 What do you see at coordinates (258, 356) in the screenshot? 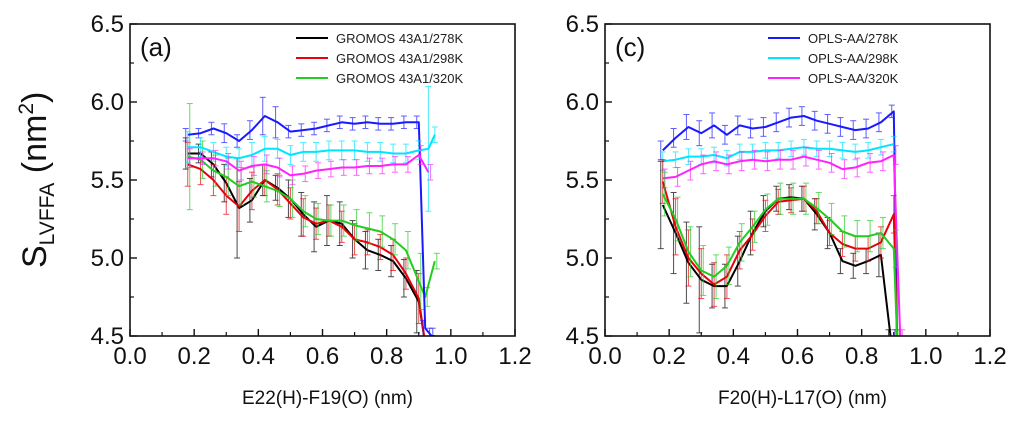
I see `x-tick-label: 0.4` at bounding box center [258, 356].